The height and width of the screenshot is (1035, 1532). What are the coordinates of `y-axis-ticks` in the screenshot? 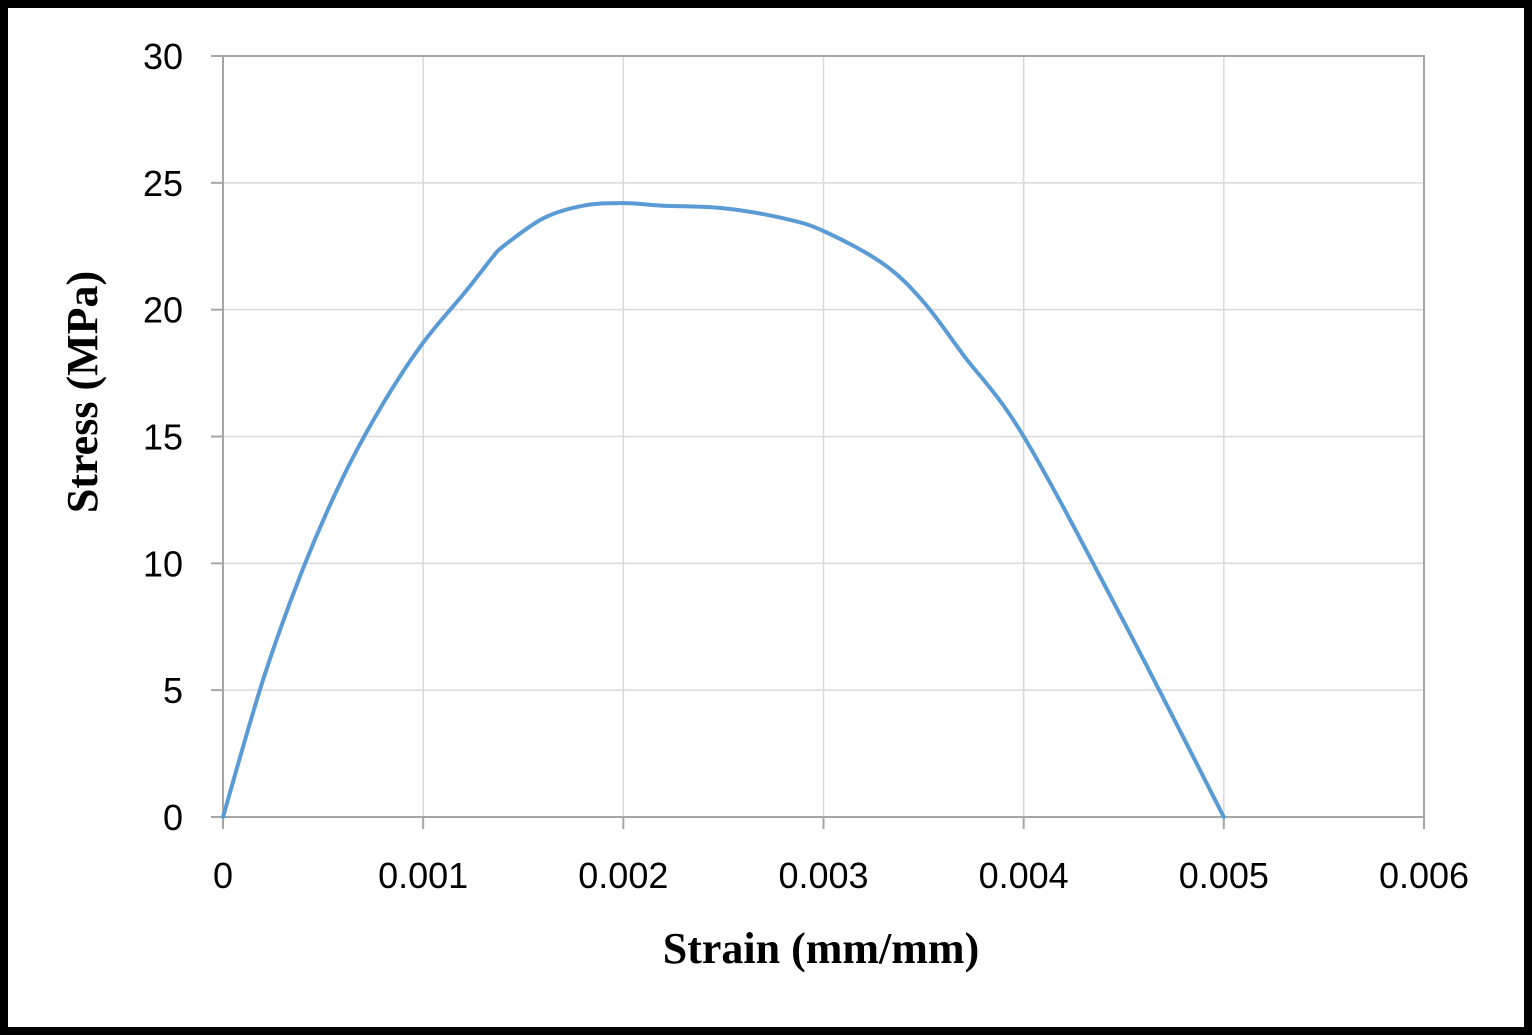 It's located at (217, 436).